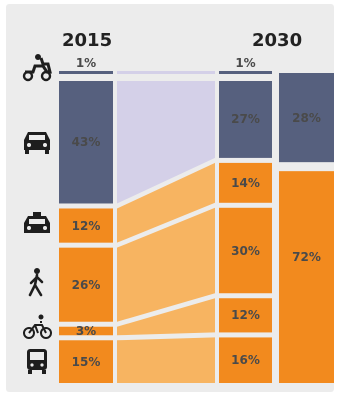 The image size is (338, 396). I want to click on label-2030-bus: 16%, so click(245, 360).